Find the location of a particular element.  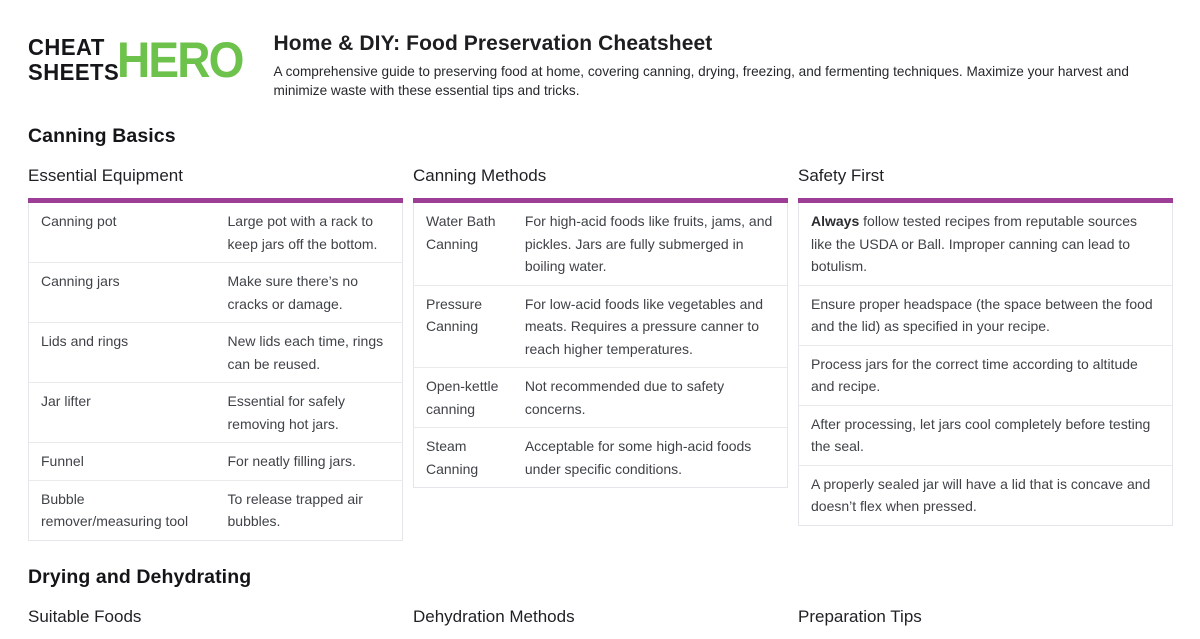

card-title-canning-methods: Canning Methods is located at coordinates (480, 175).